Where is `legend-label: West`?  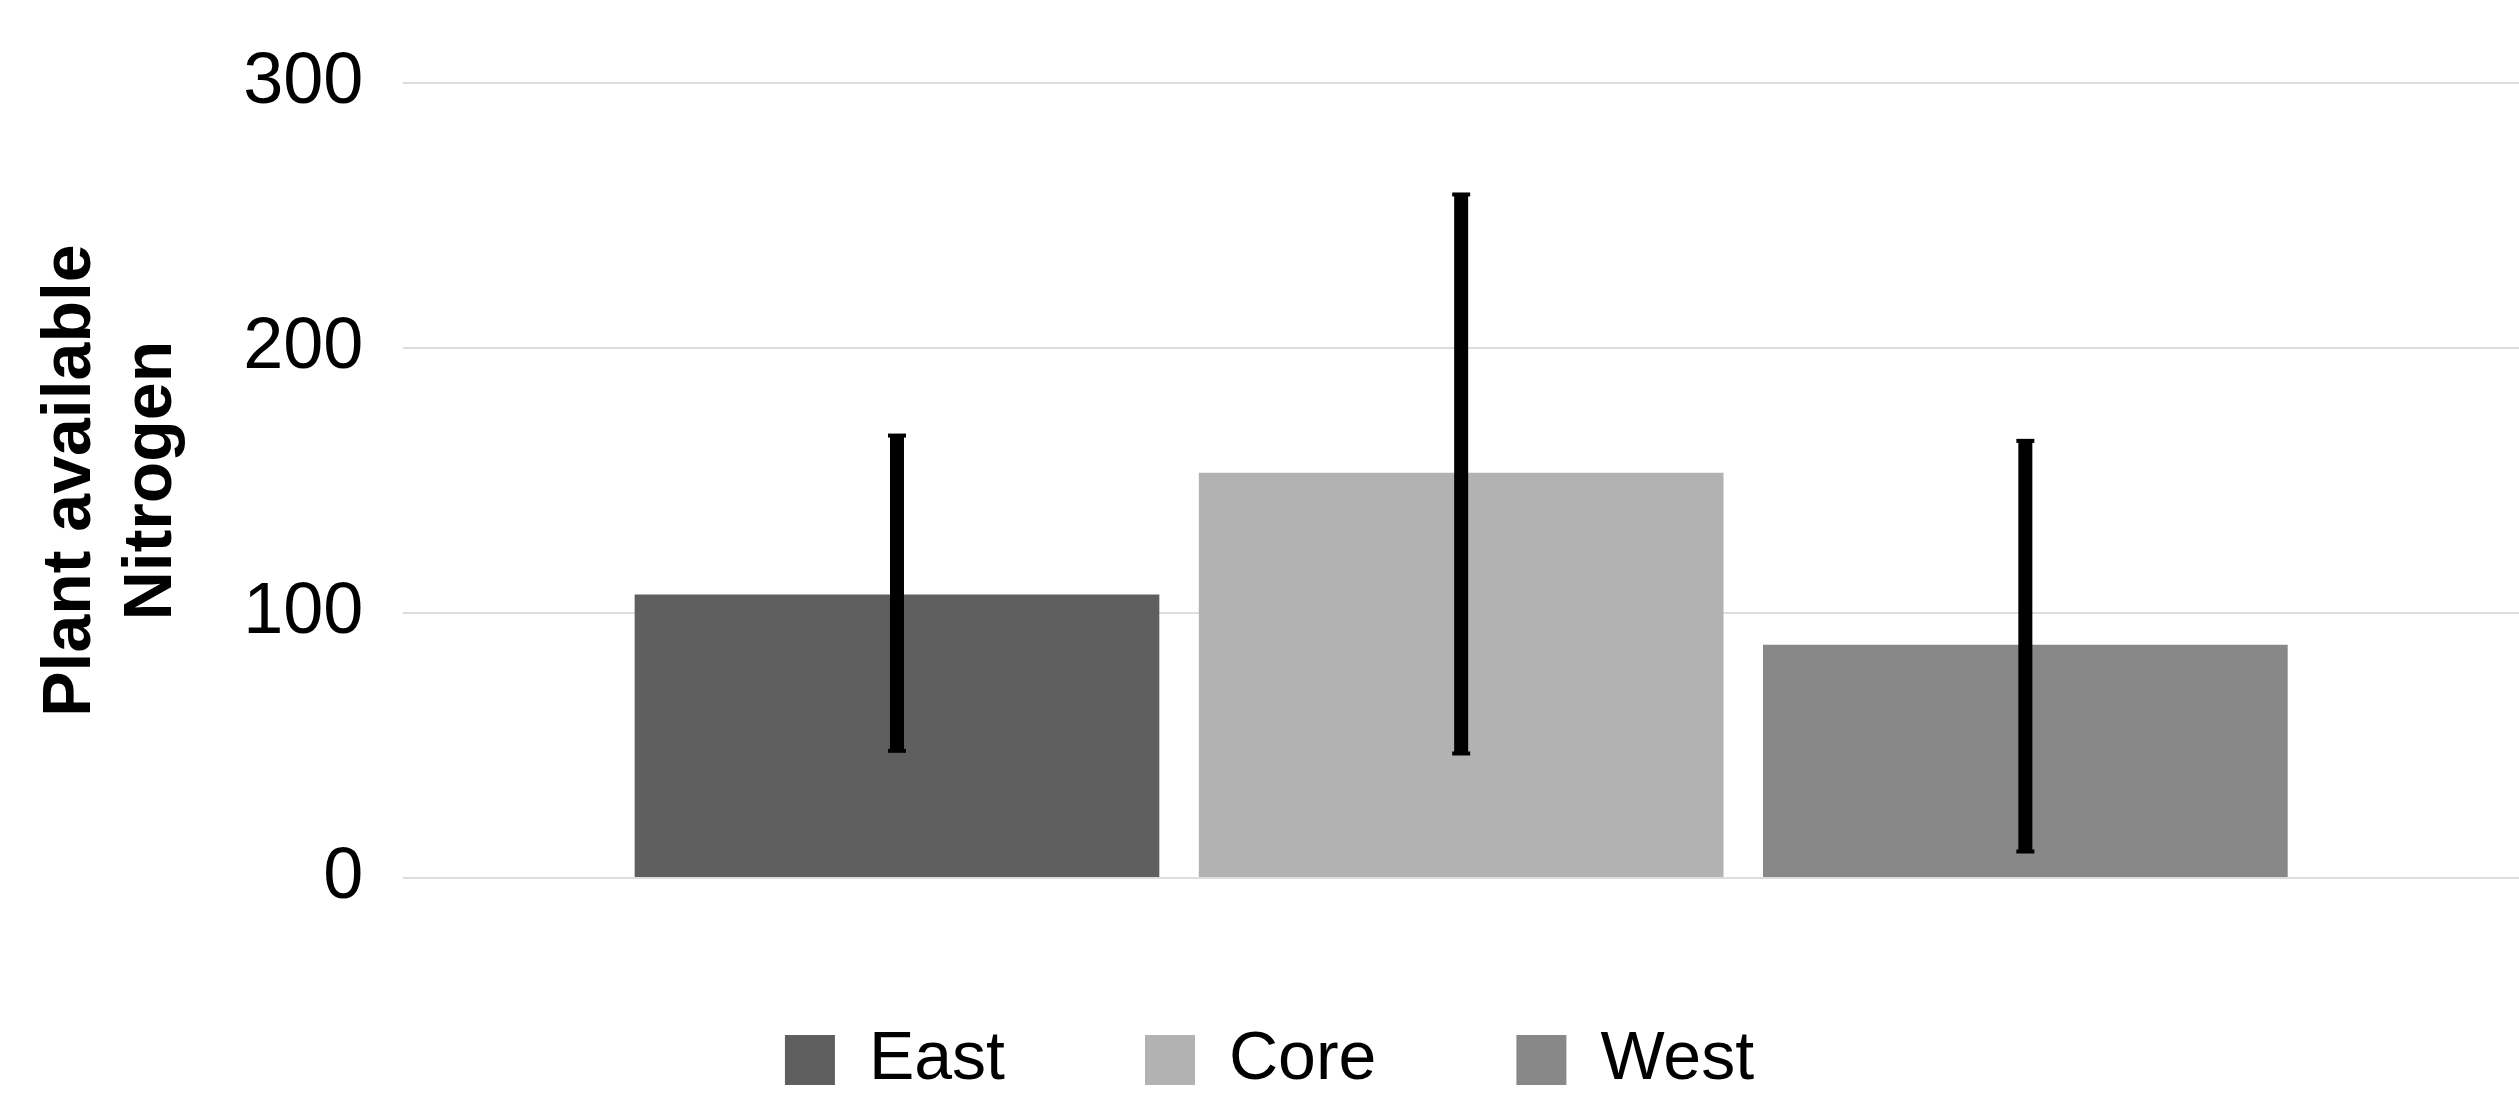 legend-label: West is located at coordinates (1677, 1054).